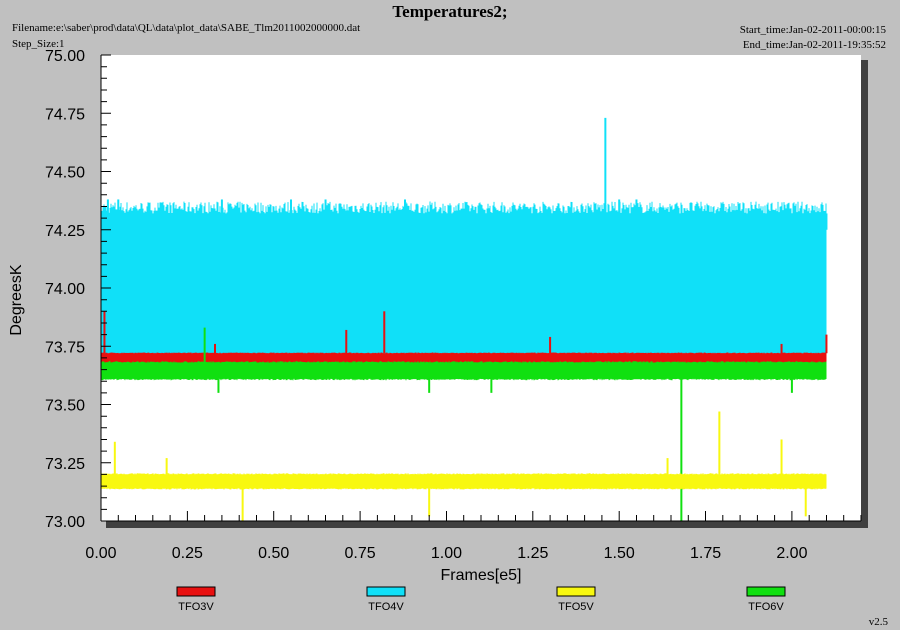 This screenshot has height=630, width=900. Describe the element at coordinates (791, 553) in the screenshot. I see `x-tick-label: 2.00` at that location.